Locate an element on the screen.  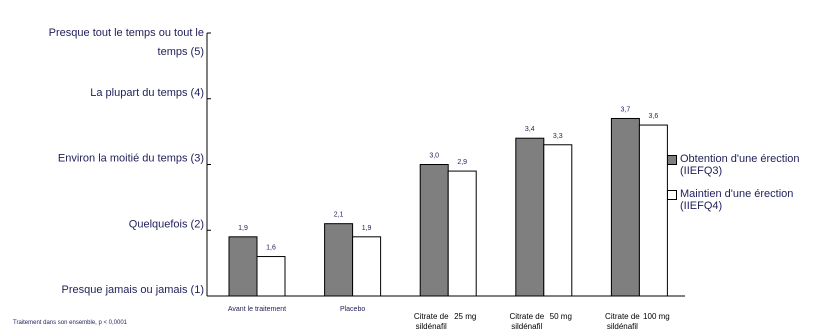
legend-swatch-iiefq4 is located at coordinates (672, 195).